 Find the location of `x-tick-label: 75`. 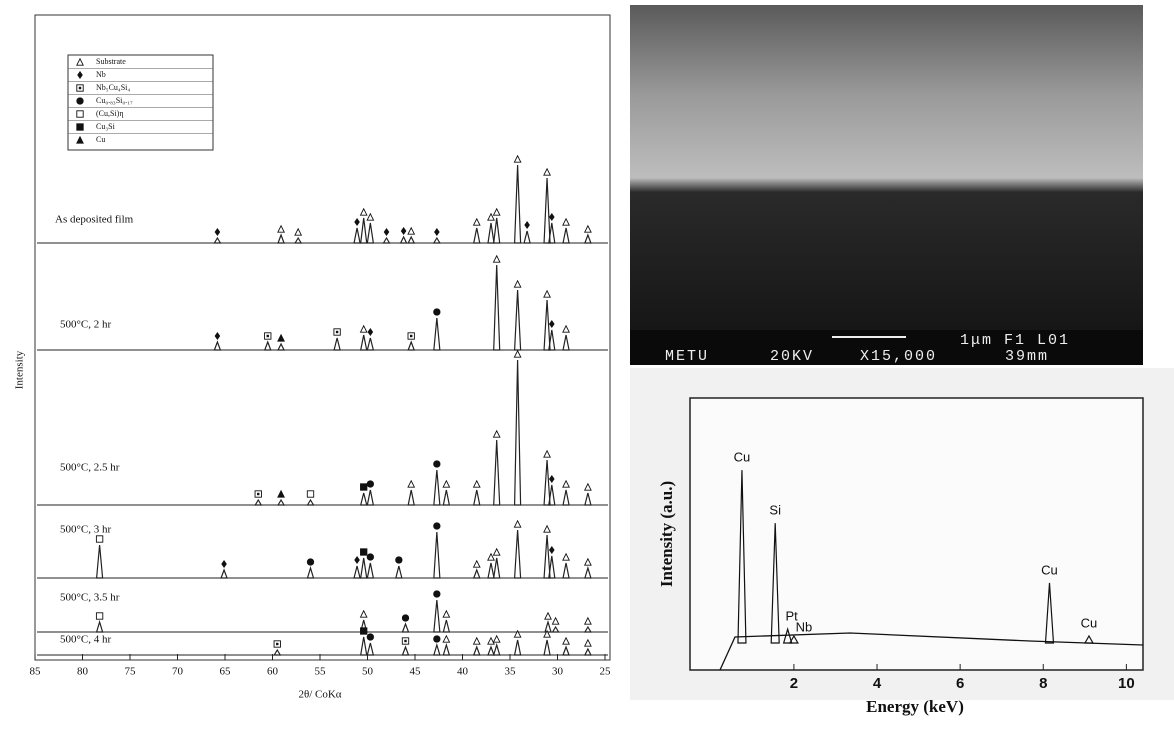

x-tick-label: 75 is located at coordinates (131, 672).